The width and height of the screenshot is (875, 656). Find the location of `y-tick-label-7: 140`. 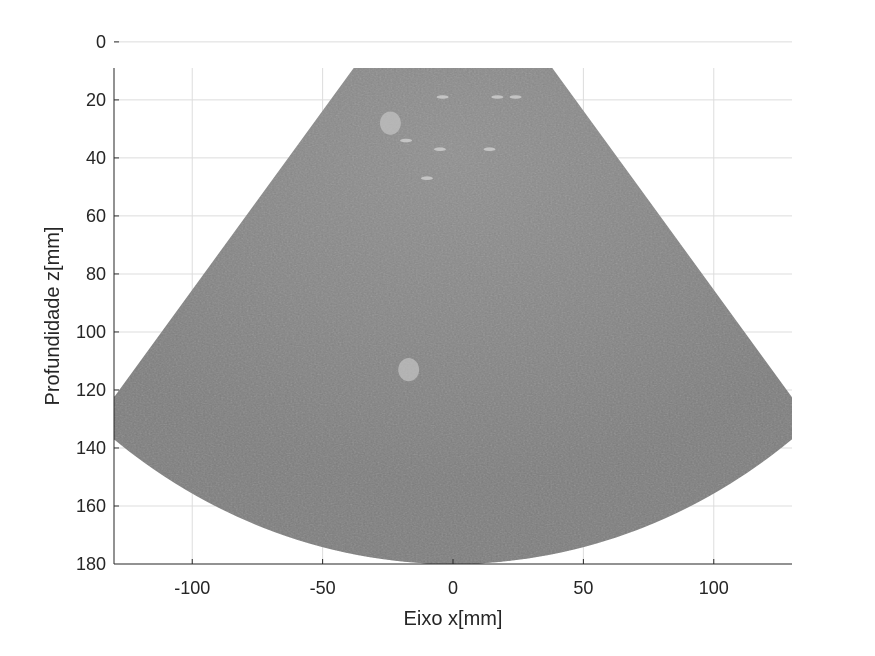

y-tick-label-7: 140 is located at coordinates (91, 448).